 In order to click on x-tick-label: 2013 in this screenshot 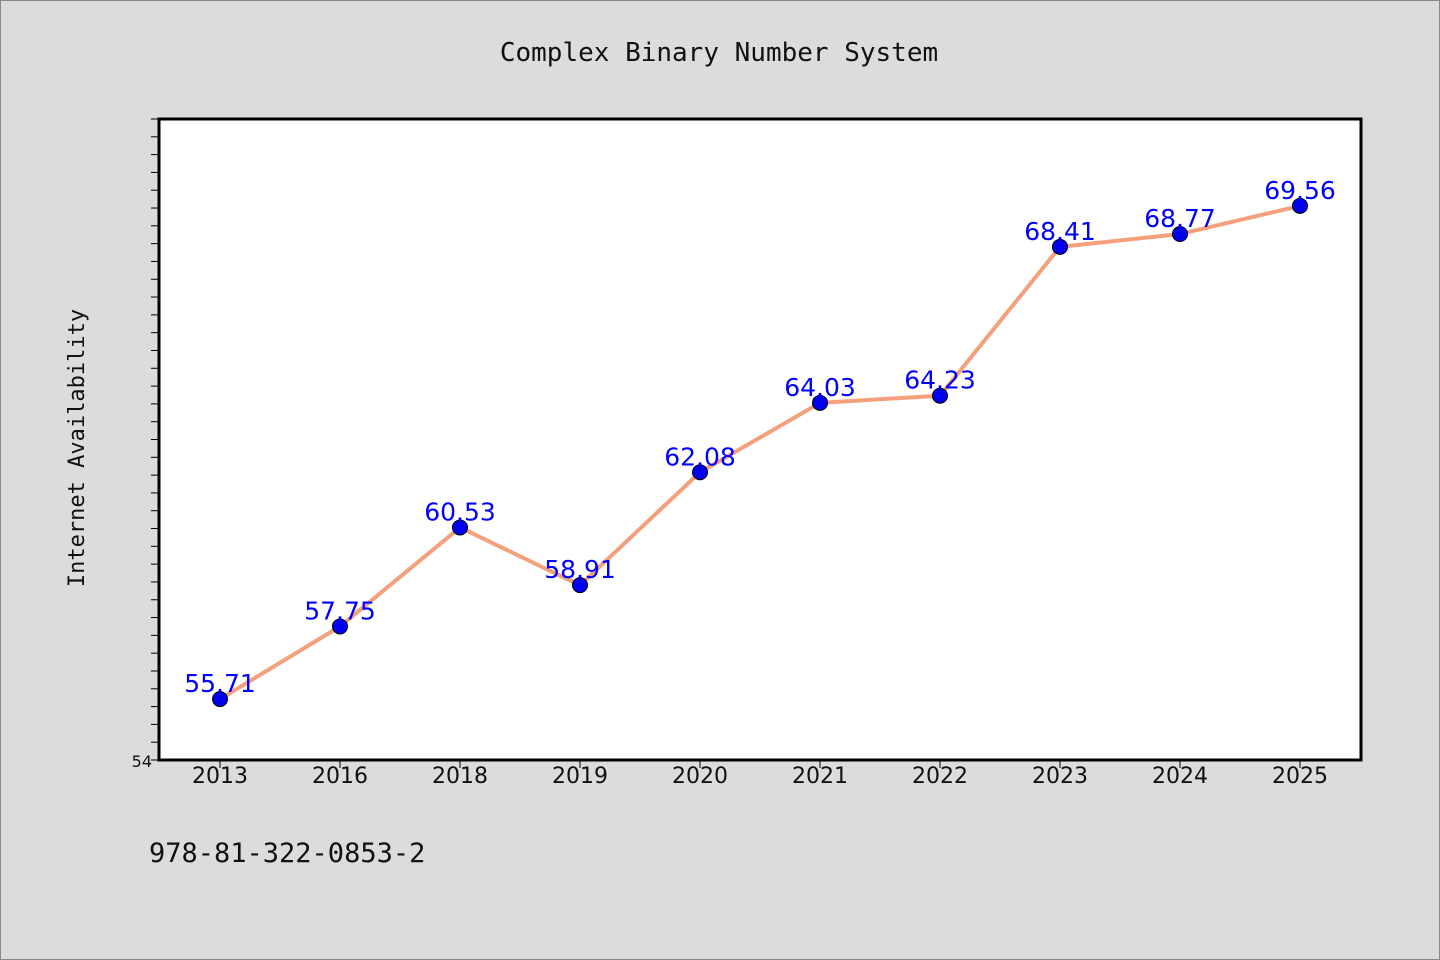, I will do `click(220, 776)`.